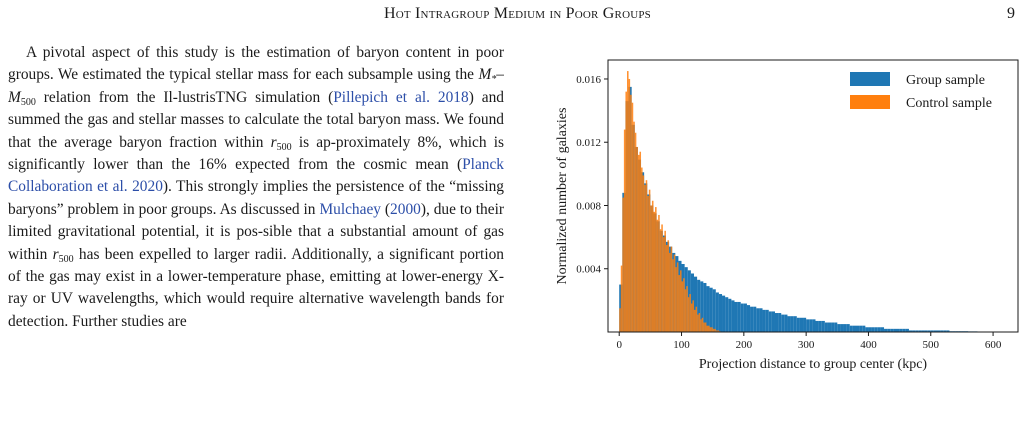 This screenshot has height=428, width=1035. I want to click on m500-symbol: M, so click(14, 97).